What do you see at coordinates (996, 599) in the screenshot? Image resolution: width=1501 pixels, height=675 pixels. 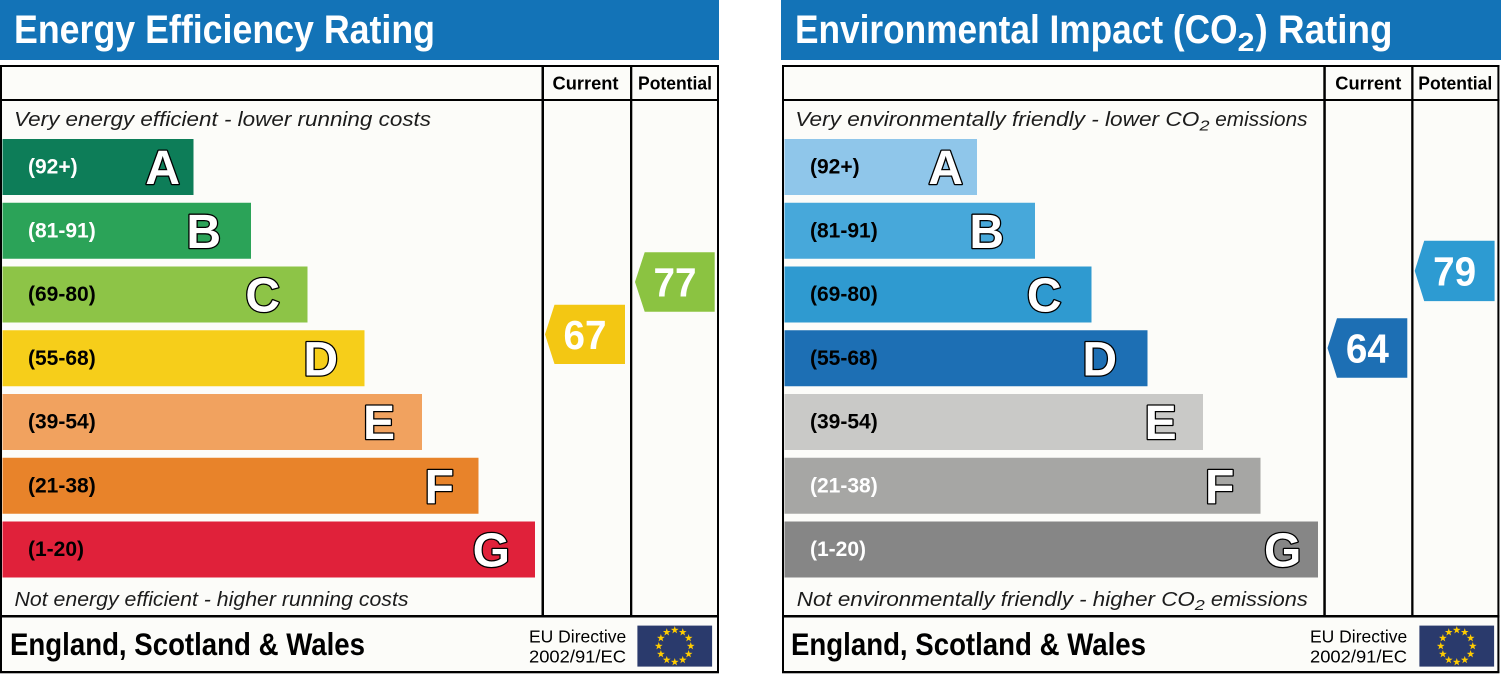 I see `svg-text:Not environmentally friendly -: Not environmentally friendly - higher CO` at bounding box center [996, 599].